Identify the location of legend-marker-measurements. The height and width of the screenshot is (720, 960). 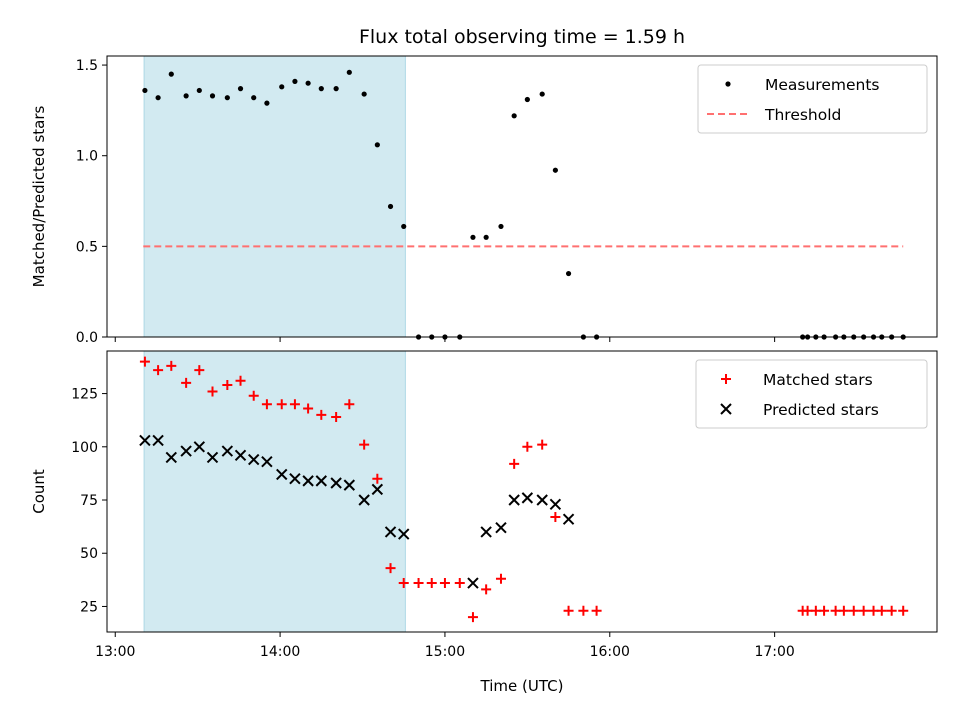
(728, 84).